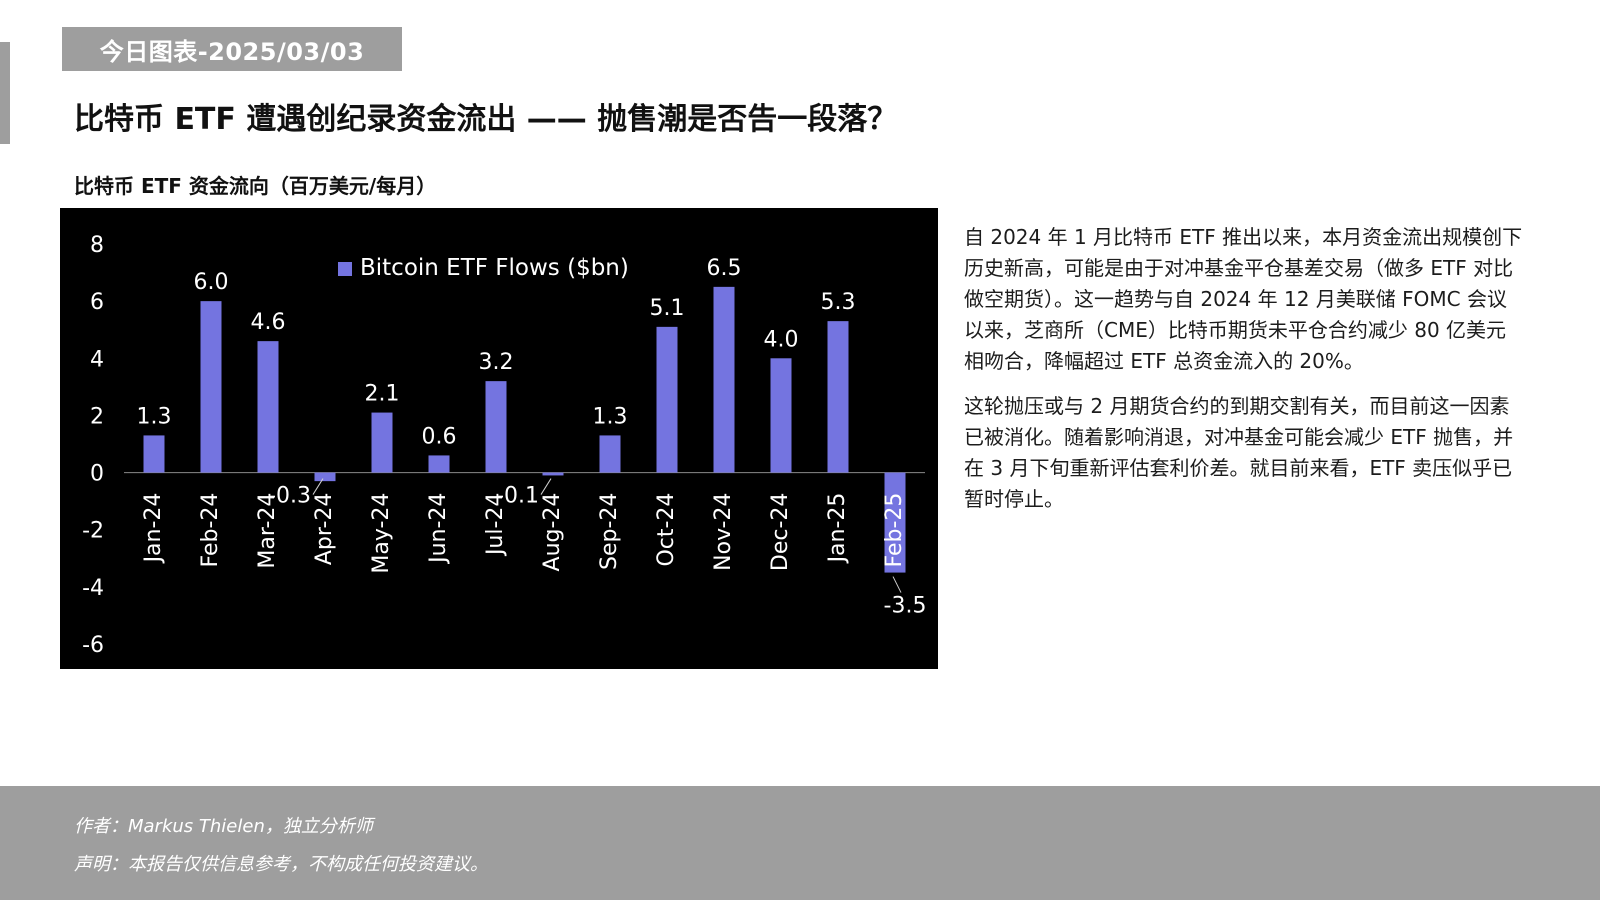 The image size is (1600, 900). I want to click on footer-author: 作者：Markus Thielen，独立分析师, so click(223, 826).